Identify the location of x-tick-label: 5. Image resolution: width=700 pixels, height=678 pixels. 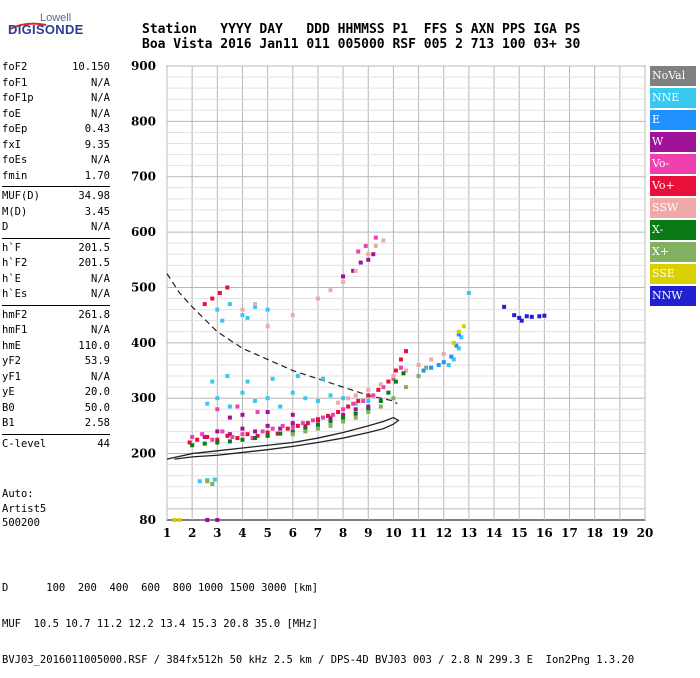
(267, 533).